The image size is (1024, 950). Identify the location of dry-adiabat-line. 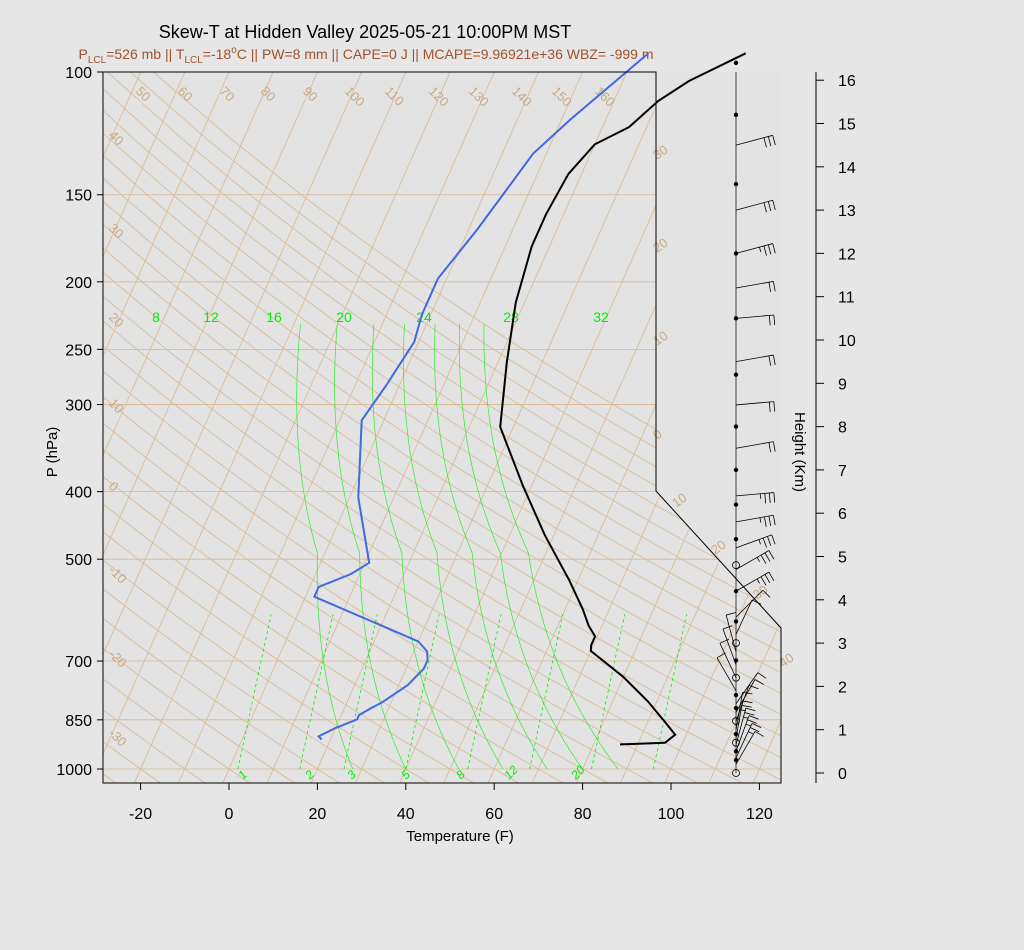
(155, 427).